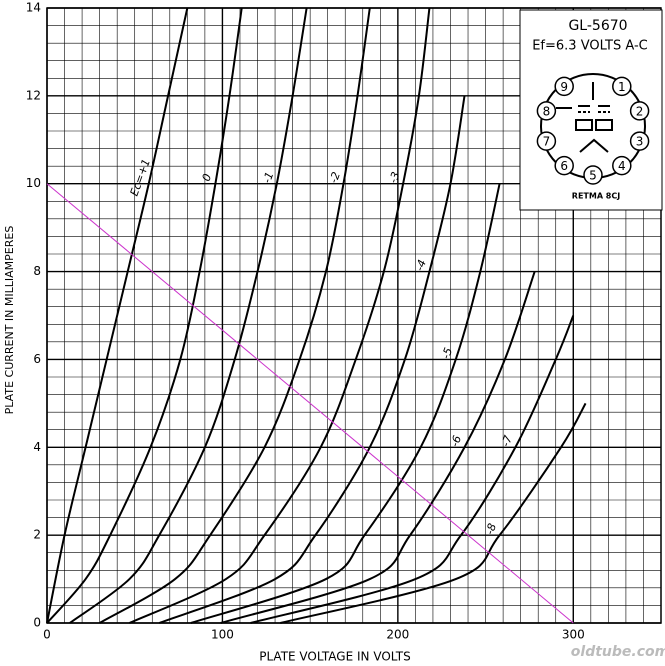  I want to click on x-tick-label: 300, so click(573, 635).